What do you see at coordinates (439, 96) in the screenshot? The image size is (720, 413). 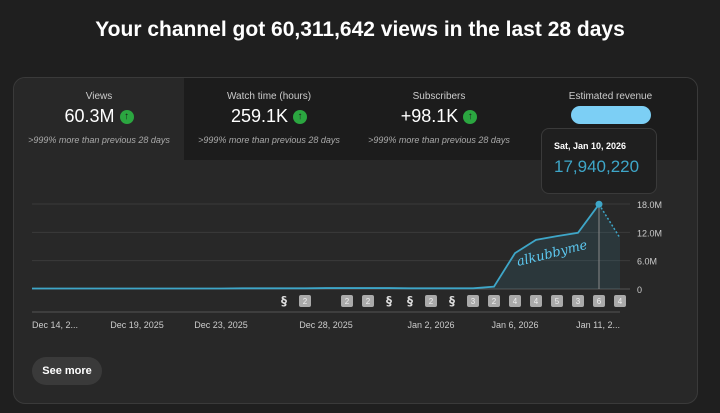 I see `tab-label: Subscribers` at bounding box center [439, 96].